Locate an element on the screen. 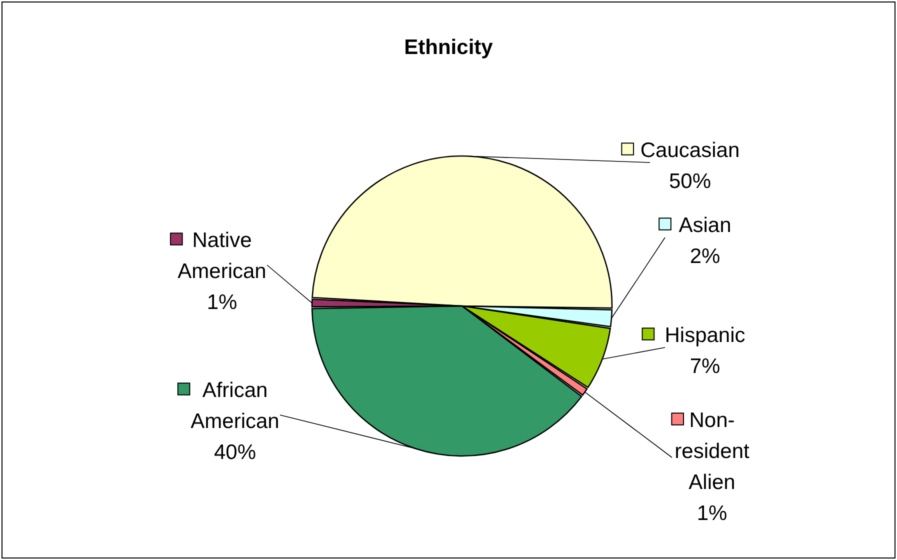  legend-label: Caucasian is located at coordinates (690, 150).